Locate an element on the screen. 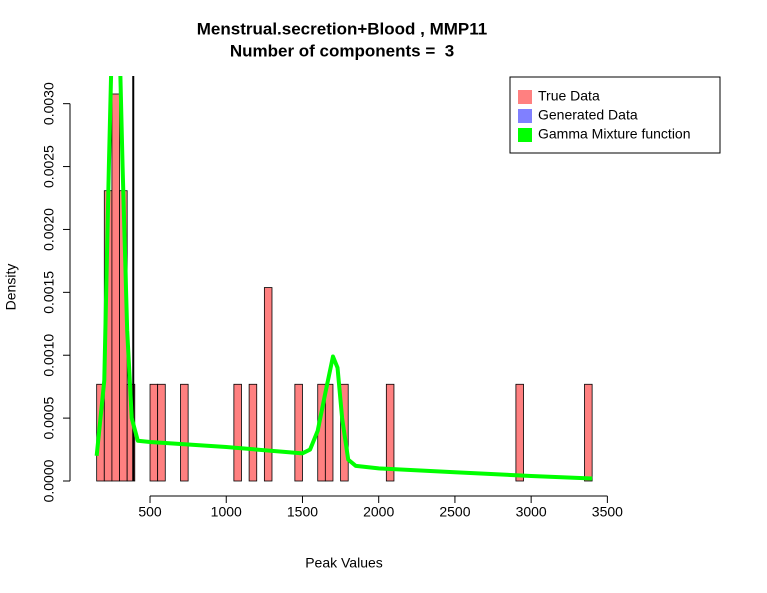 This screenshot has width=767, height=593. x-tick-label: 3000 is located at coordinates (531, 512).